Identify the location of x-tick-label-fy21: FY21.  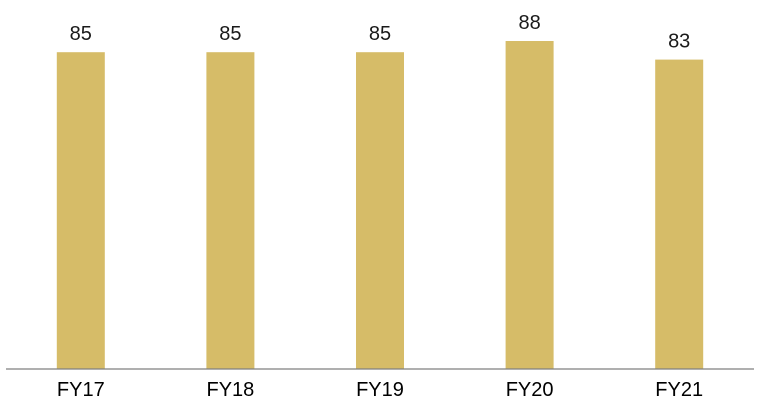
(679, 390).